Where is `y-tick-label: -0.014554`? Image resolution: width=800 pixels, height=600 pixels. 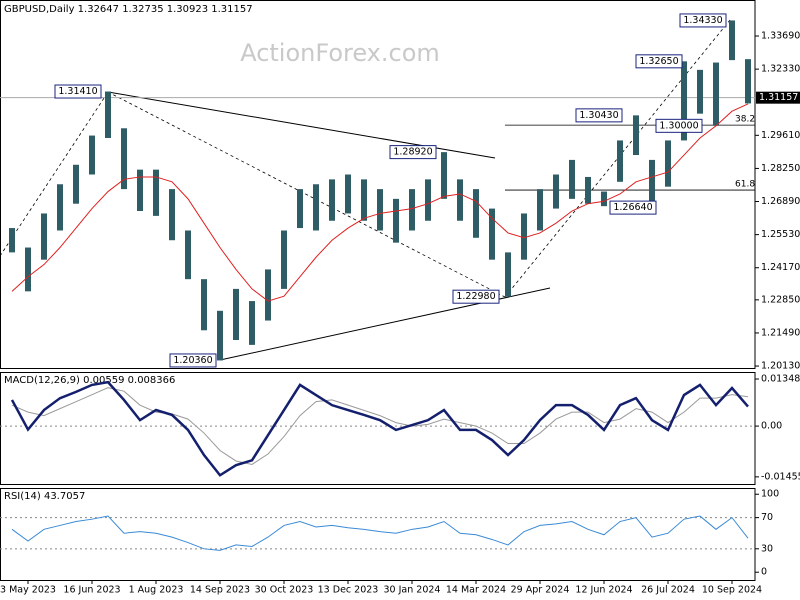 y-tick-label: -0.014554 is located at coordinates (780, 476).